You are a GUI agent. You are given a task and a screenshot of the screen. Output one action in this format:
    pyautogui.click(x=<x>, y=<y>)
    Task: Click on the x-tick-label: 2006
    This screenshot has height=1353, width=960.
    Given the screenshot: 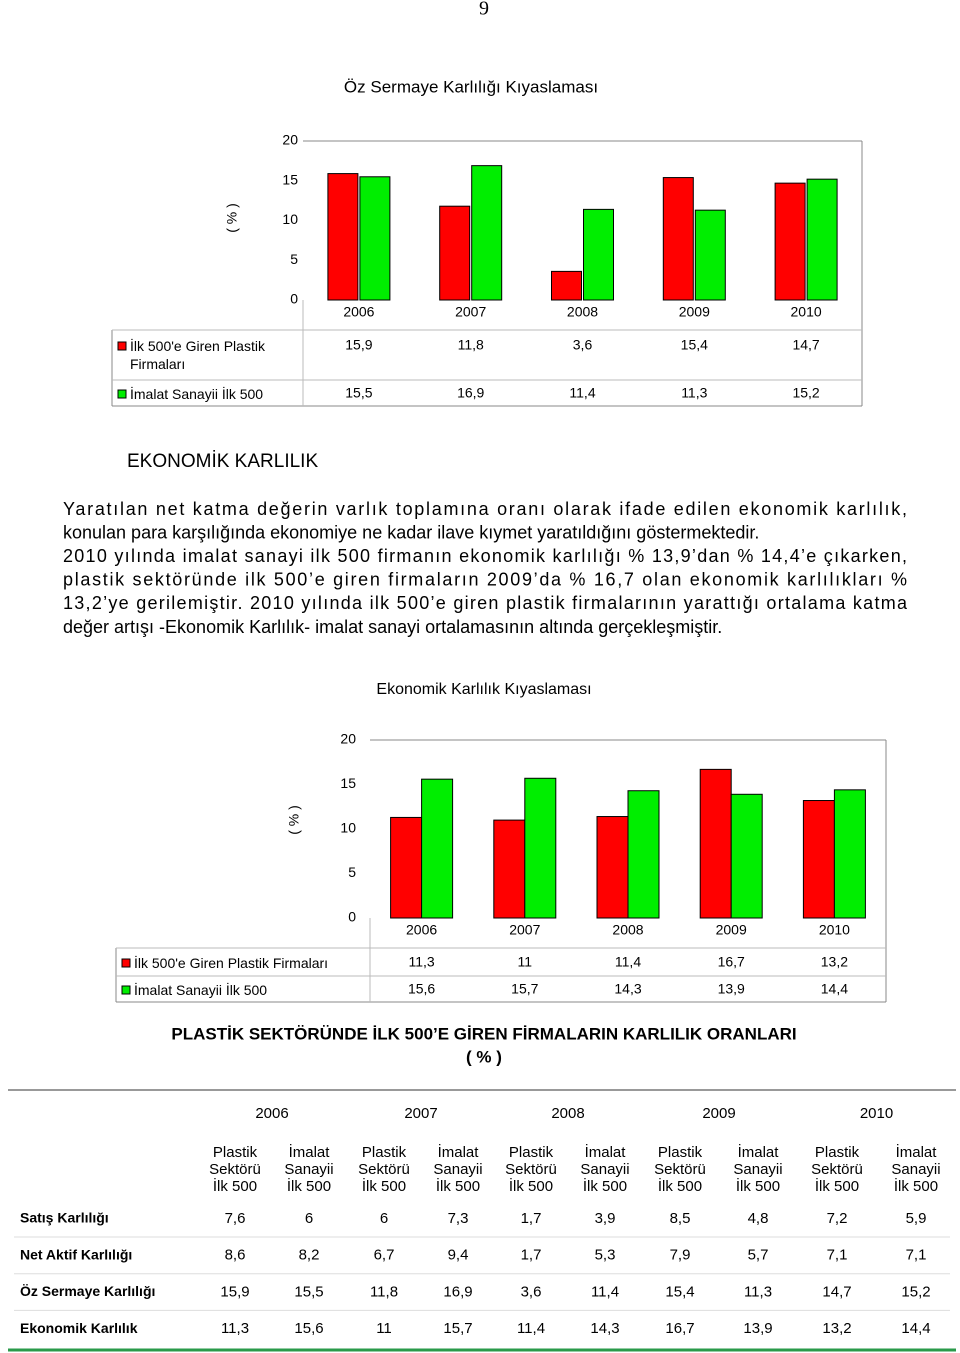 What is the action you would take?
    pyautogui.click(x=421, y=930)
    